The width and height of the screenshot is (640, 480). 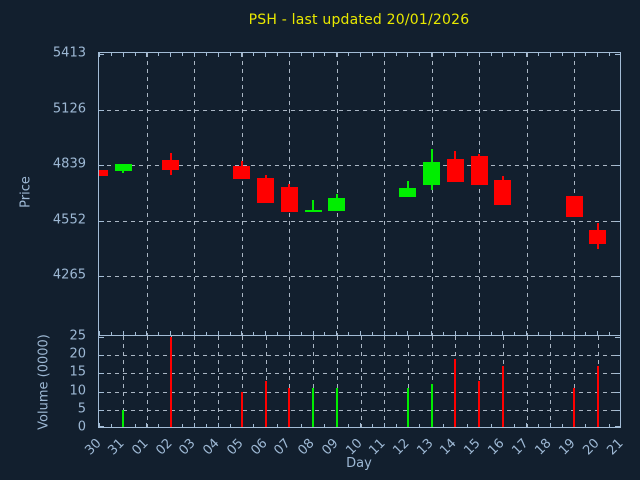 What do you see at coordinates (359, 20) in the screenshot?
I see `chart-title: PSH - last updated 20/01/2026` at bounding box center [359, 20].